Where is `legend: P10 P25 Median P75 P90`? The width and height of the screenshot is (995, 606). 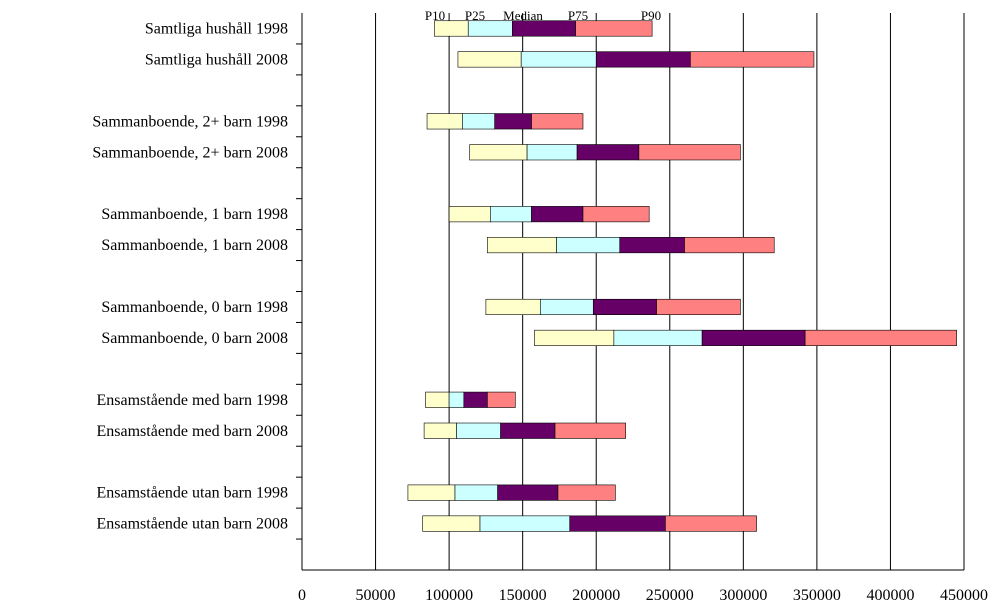
legend: P10 P25 Median P75 P90 is located at coordinates (543, 15).